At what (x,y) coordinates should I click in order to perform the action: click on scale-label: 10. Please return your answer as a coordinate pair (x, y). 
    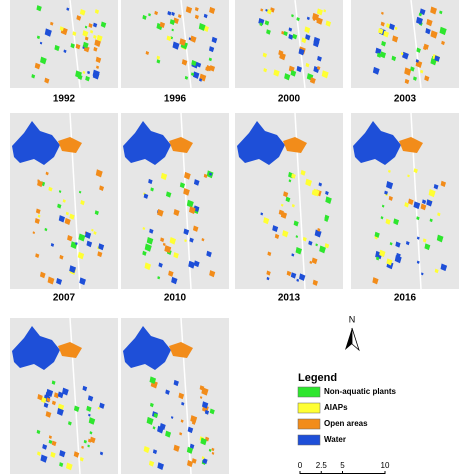
    Looking at the image, I should click on (385, 465).